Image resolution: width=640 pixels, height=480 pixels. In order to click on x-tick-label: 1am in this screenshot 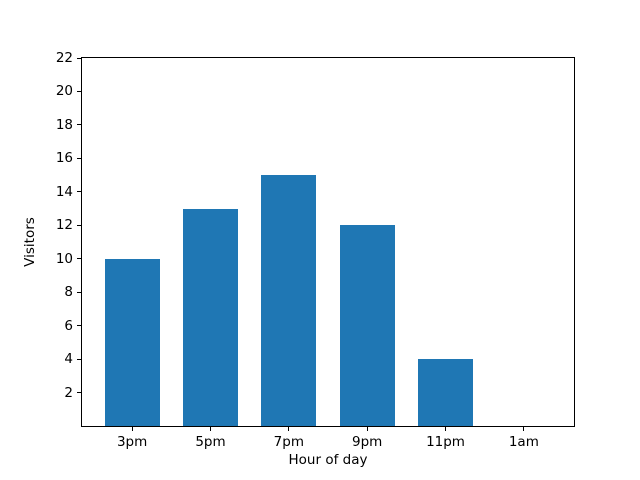, I will do `click(523, 442)`.